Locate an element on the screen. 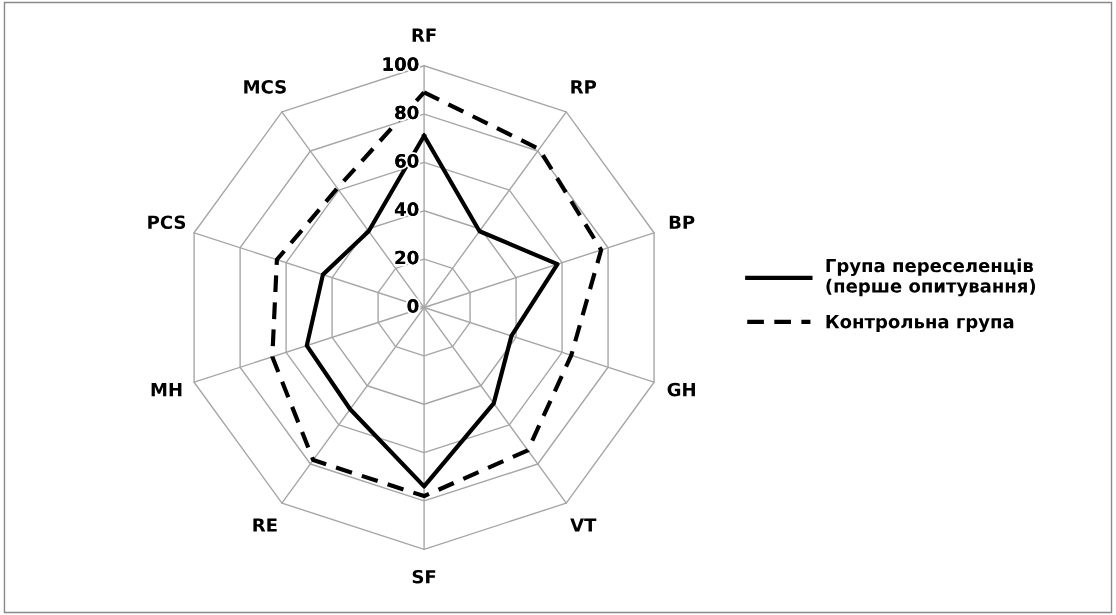 Image resolution: width=1116 pixels, height=615 pixels. y-tick-label: 100 is located at coordinates (401, 64).